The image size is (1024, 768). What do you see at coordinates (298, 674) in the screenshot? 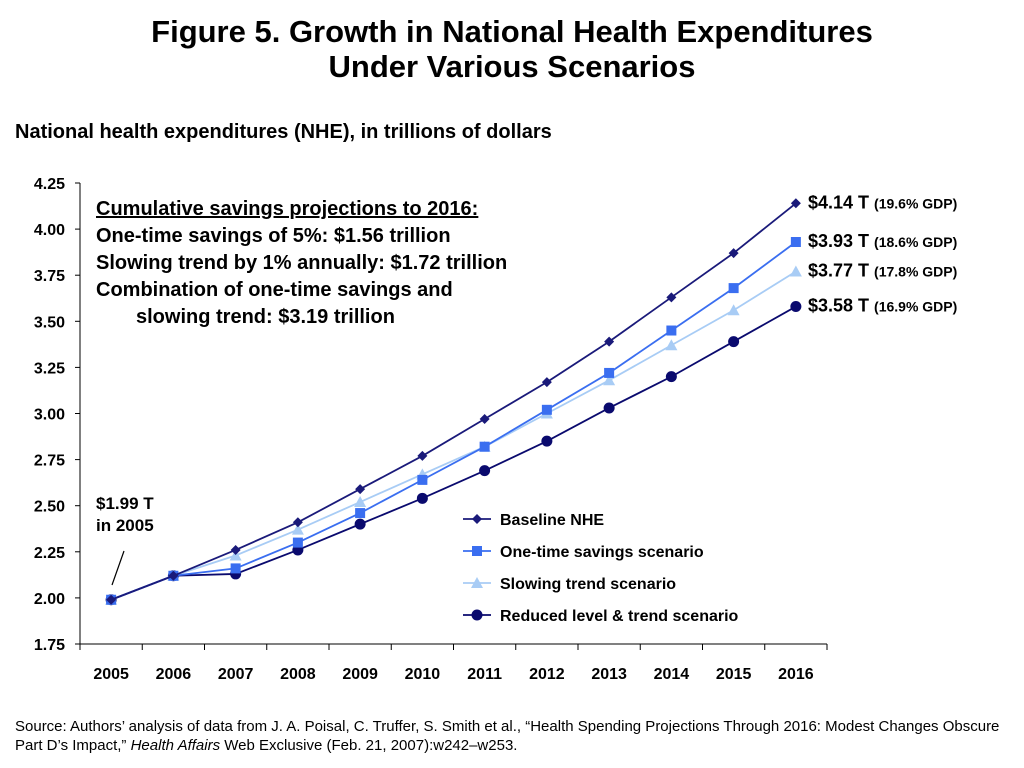
I see `x-tick-label: 2008` at bounding box center [298, 674].